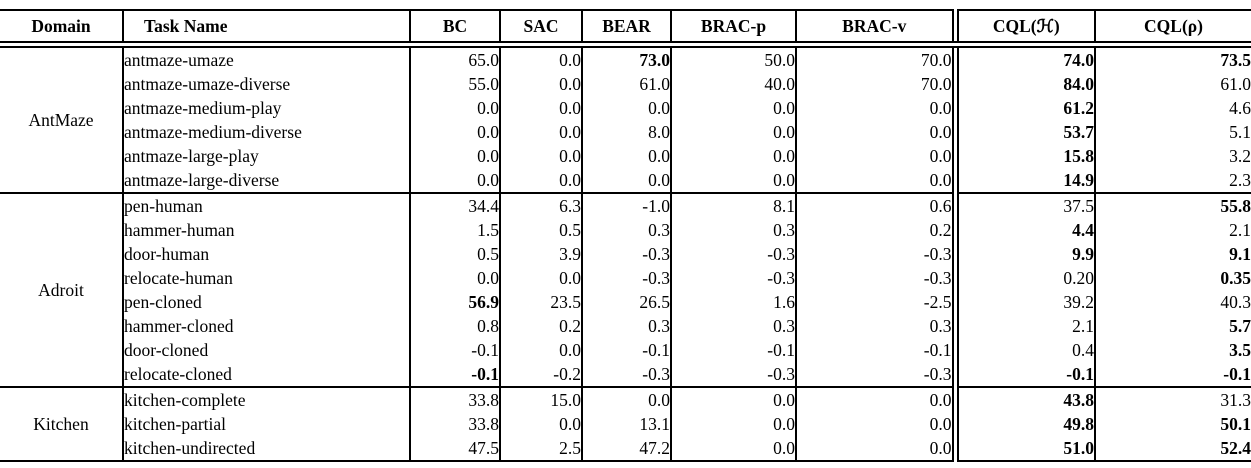  What do you see at coordinates (540, 326) in the screenshot?
I see `cell-sac: 0.2` at bounding box center [540, 326].